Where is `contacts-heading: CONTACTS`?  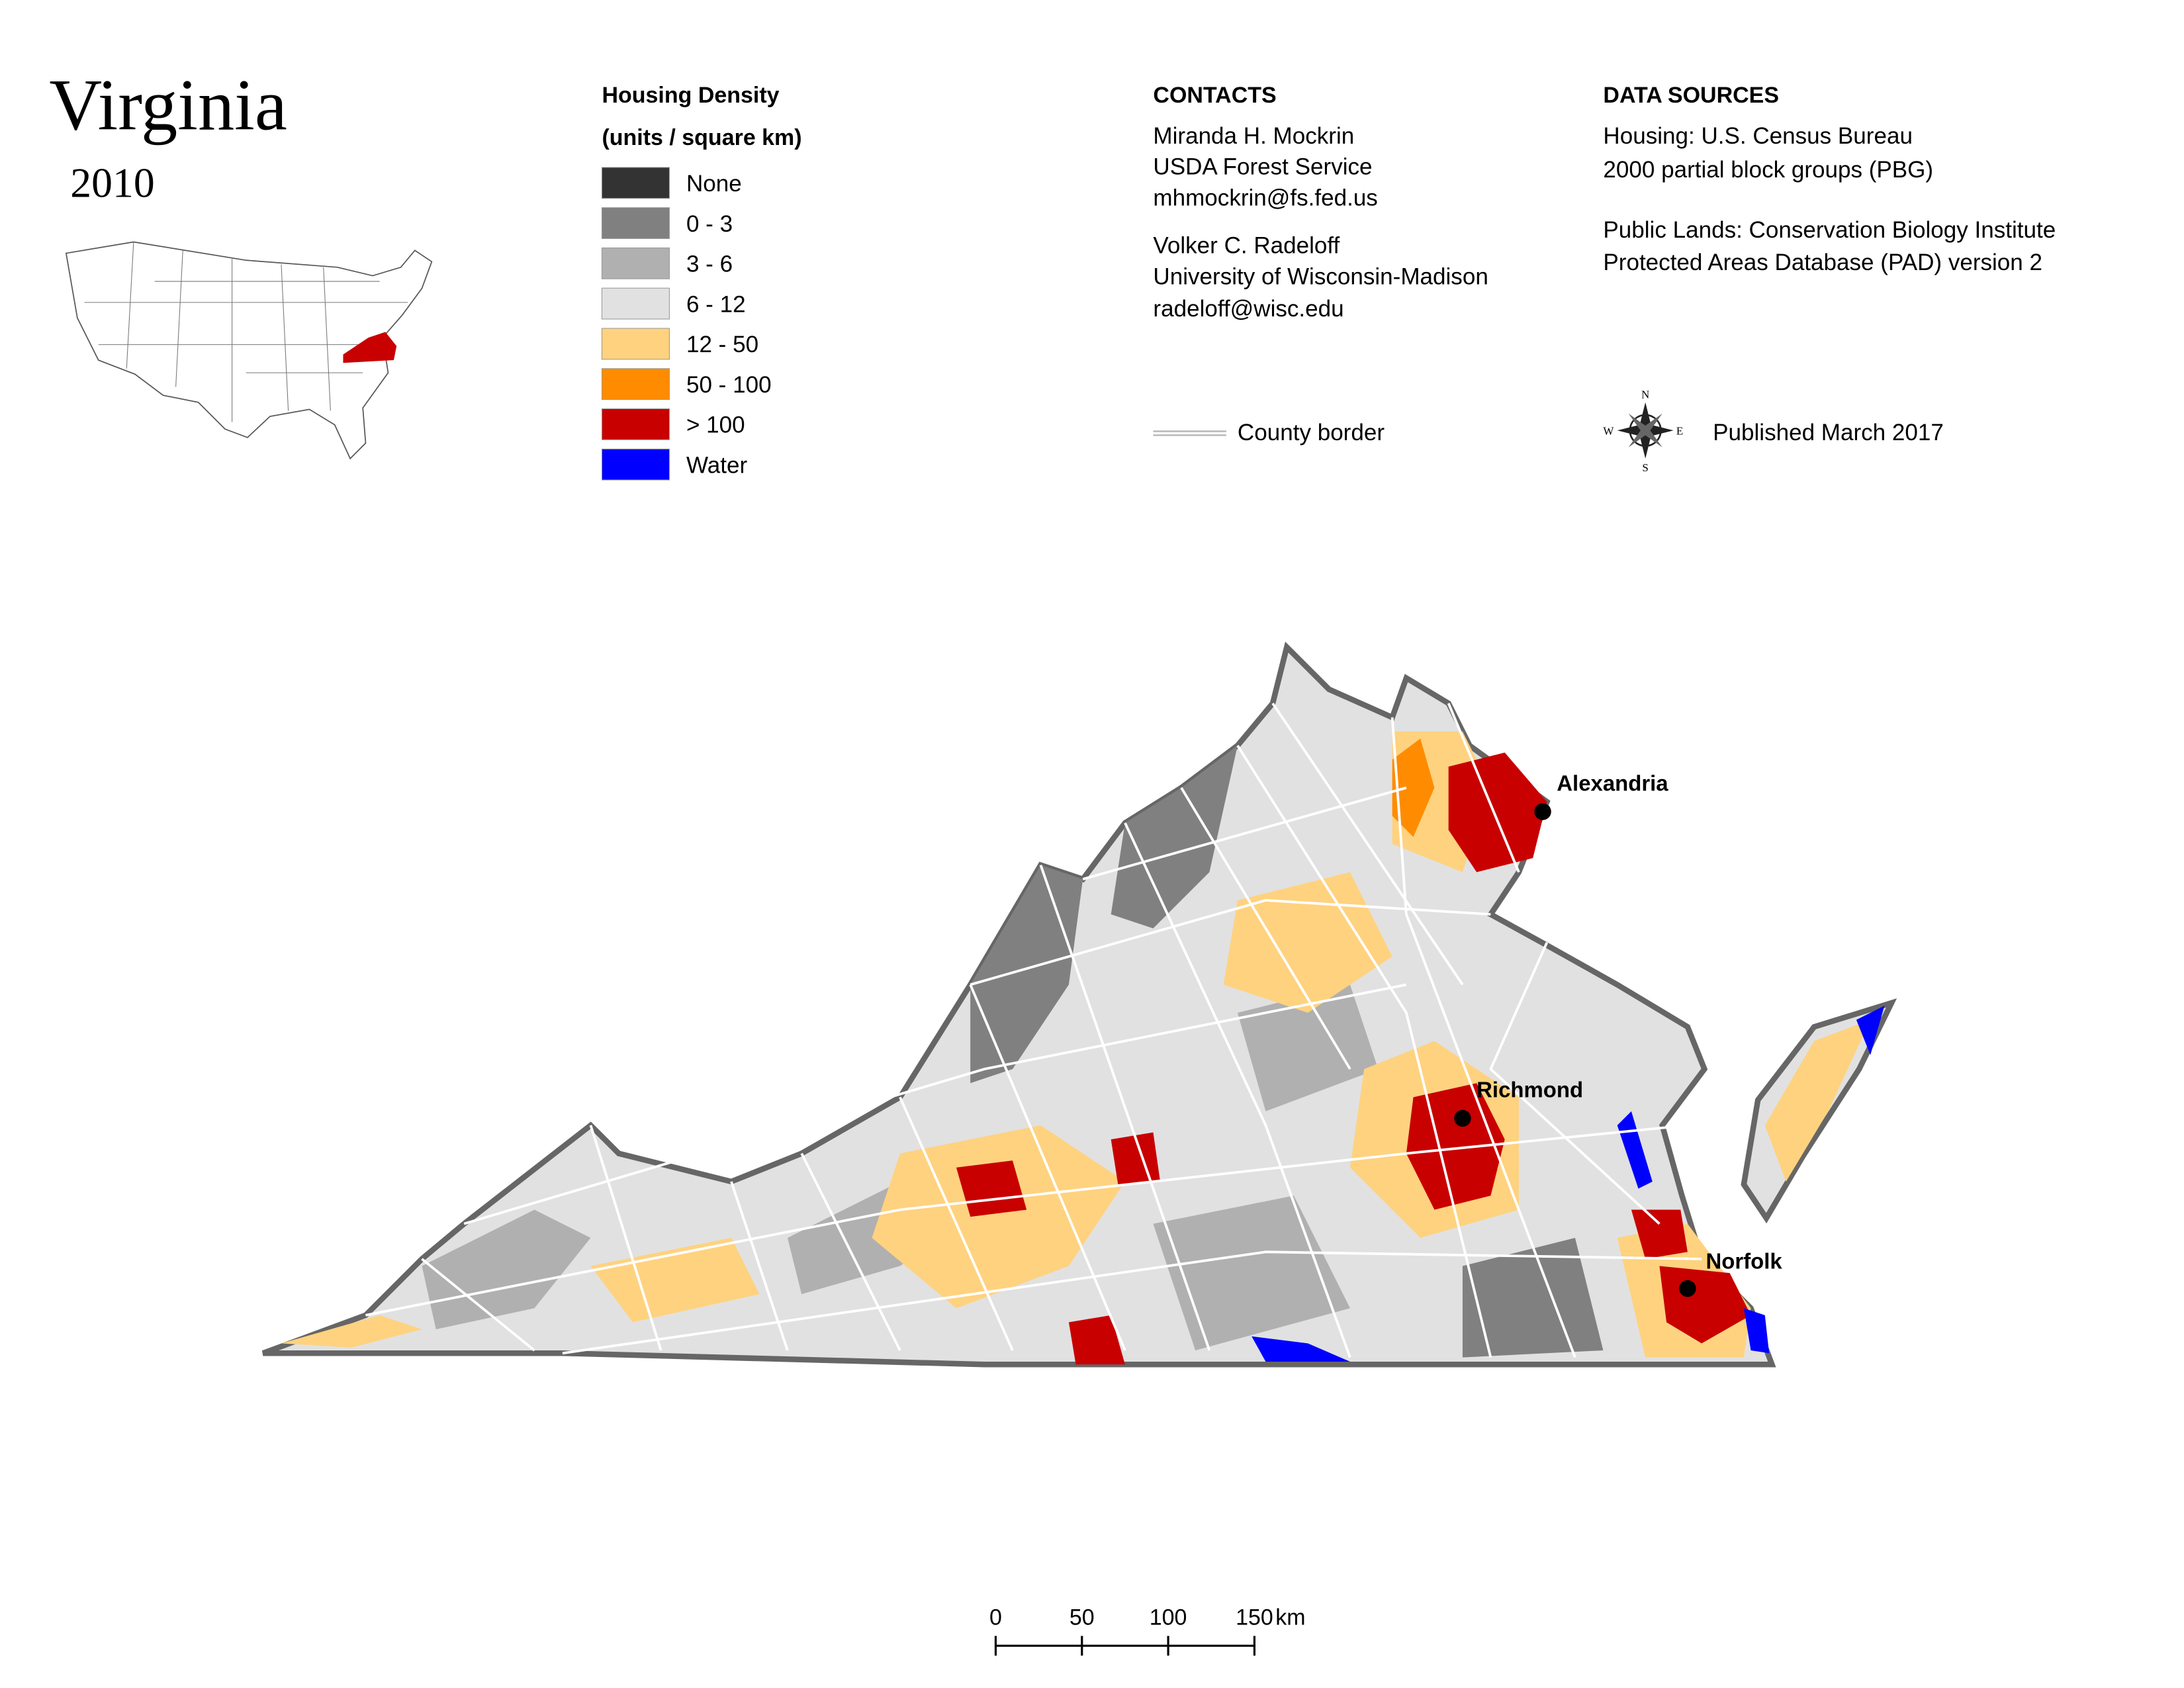
contacts-heading: CONTACTS is located at coordinates (1214, 95).